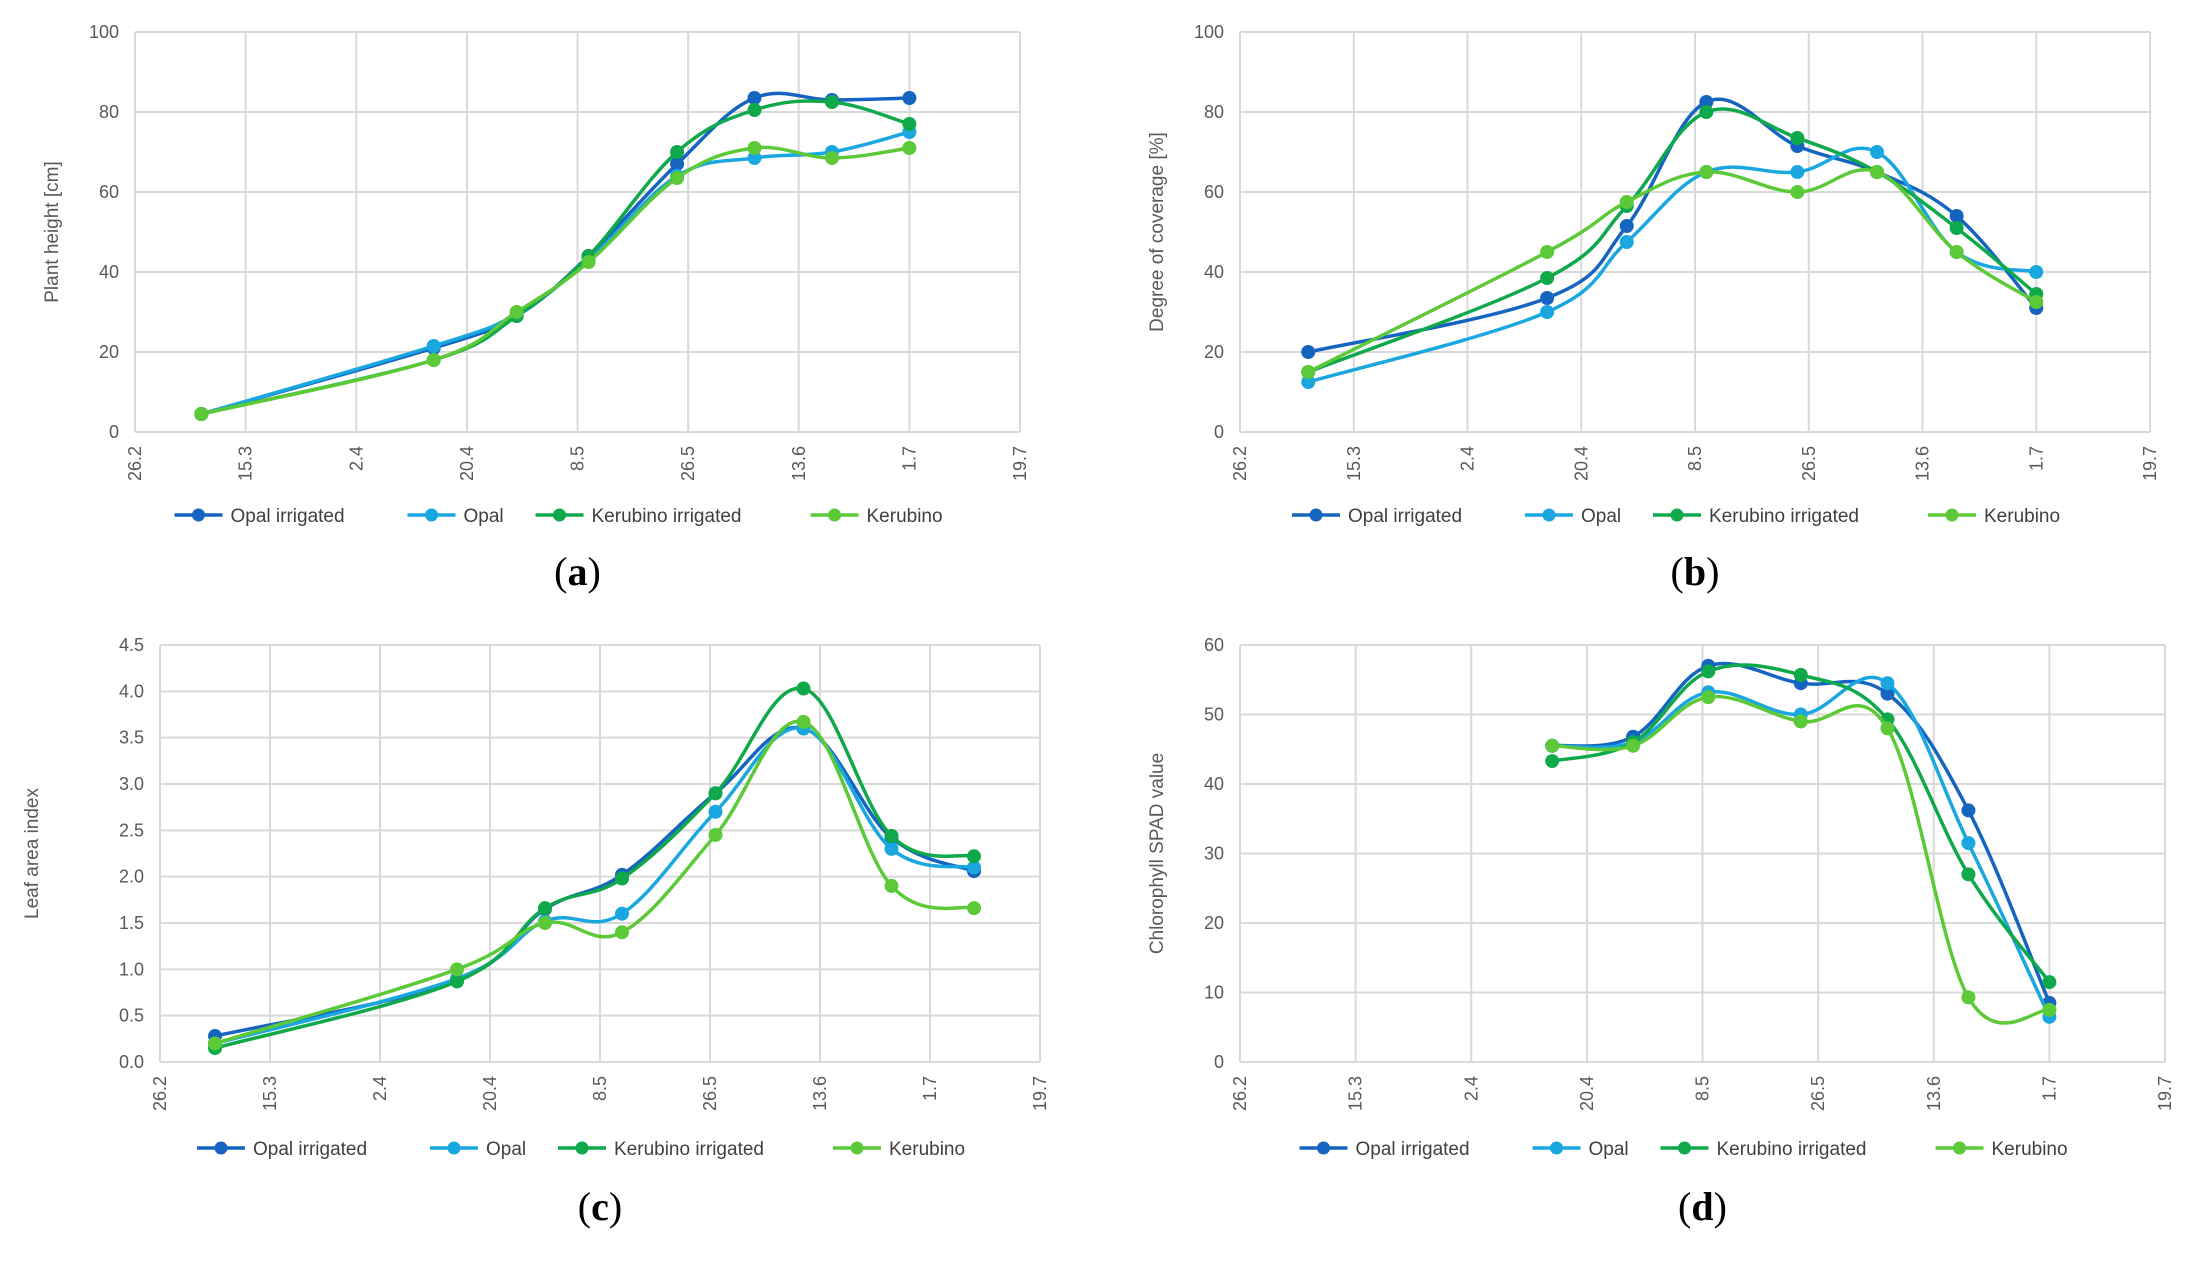  What do you see at coordinates (114, 432) in the screenshot?
I see `y-tick-label: 0` at bounding box center [114, 432].